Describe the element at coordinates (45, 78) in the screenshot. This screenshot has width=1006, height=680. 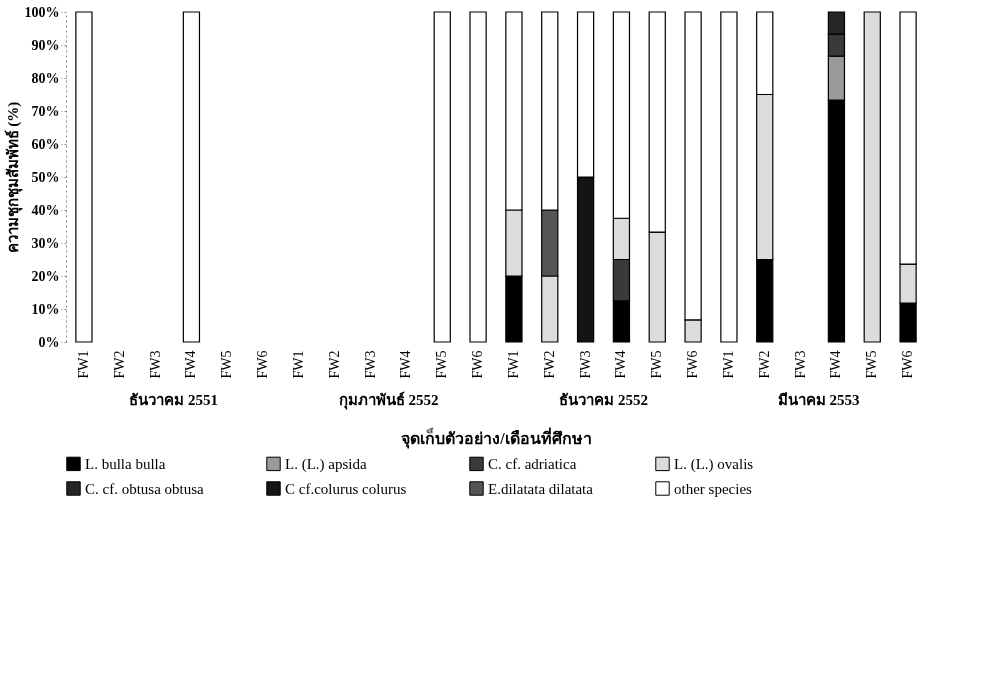
I see `y-tick-label: 80%` at that location.